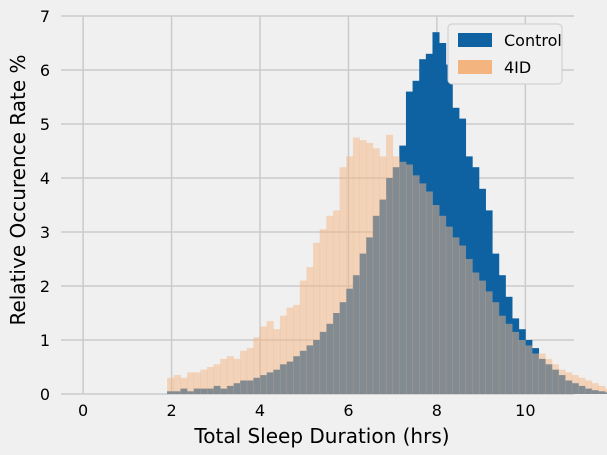 This screenshot has width=607, height=455. I want to click on legend-swatch-4id, so click(475, 67).